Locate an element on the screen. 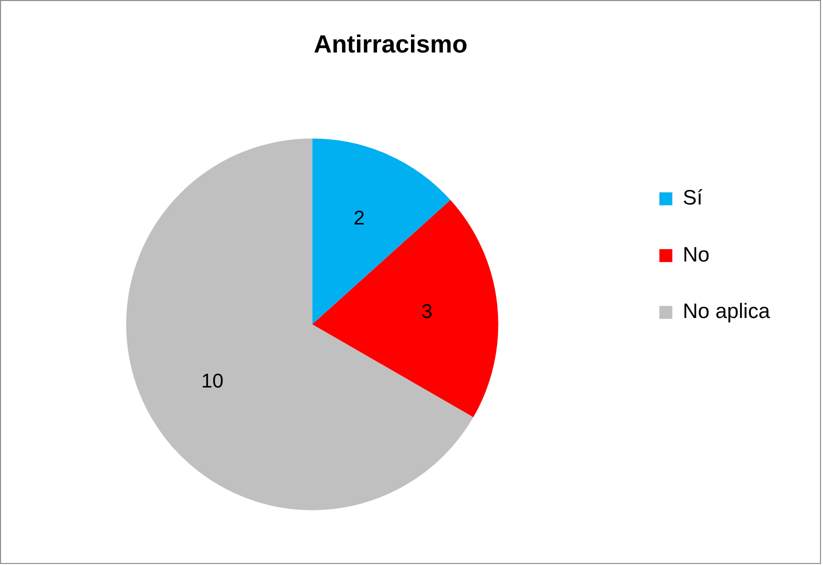  data-label: 2 is located at coordinates (359, 219).